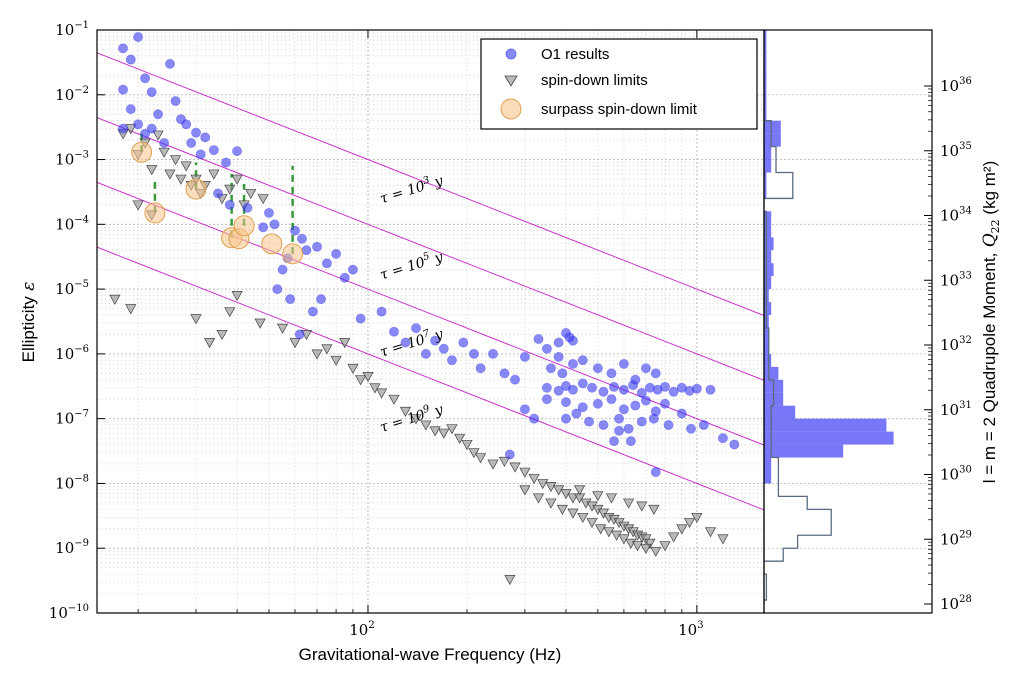 Image resolution: width=1024 pixels, height=688 pixels. Describe the element at coordinates (72, 418) in the screenshot. I see `y-tick-label: 10⁻⁷` at that location.